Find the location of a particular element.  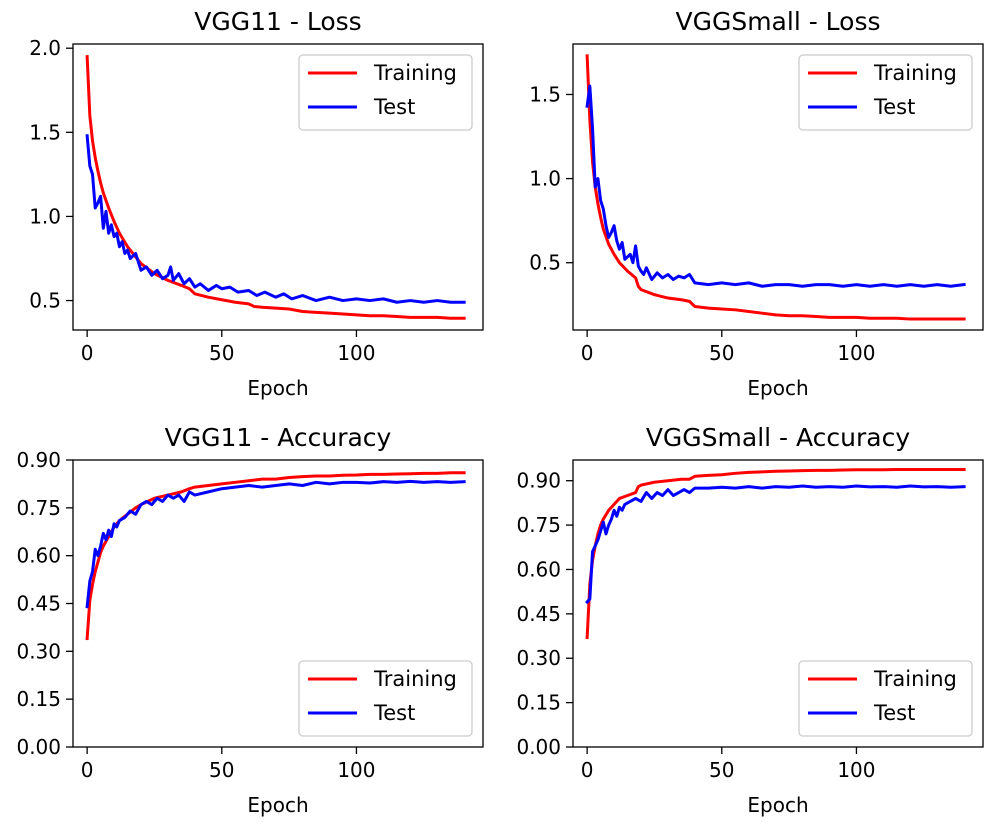

chart-title: VGGSmall - Loss is located at coordinates (777, 21).